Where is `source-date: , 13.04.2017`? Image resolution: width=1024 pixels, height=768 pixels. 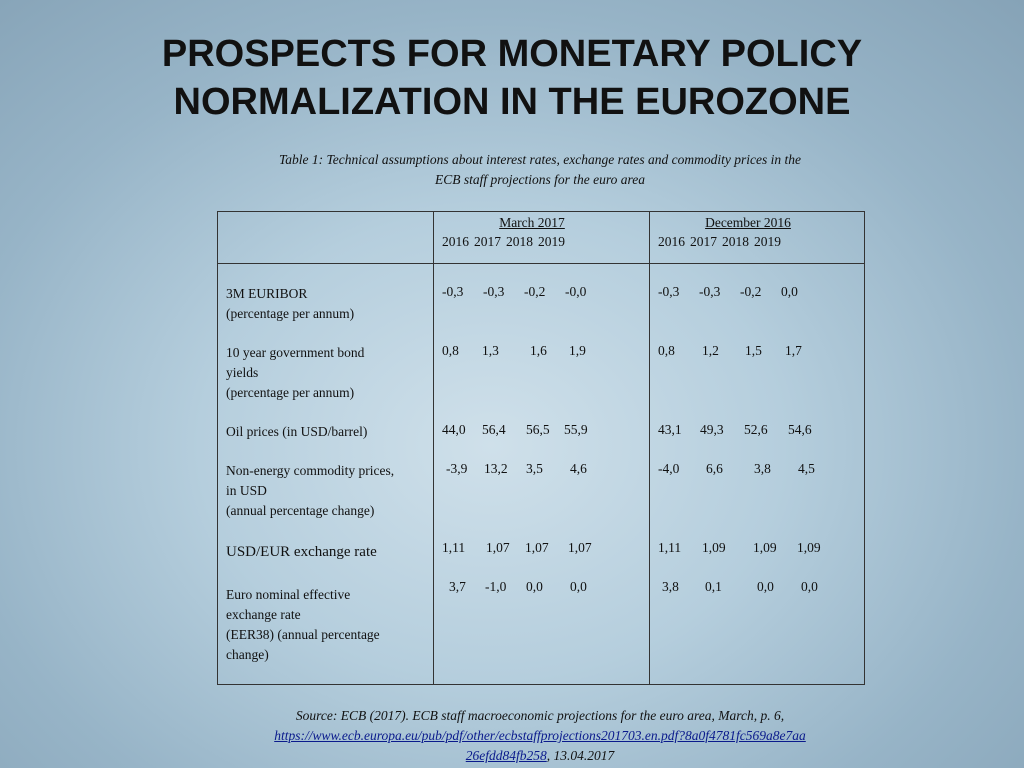 source-date: , 13.04.2017 is located at coordinates (580, 755).